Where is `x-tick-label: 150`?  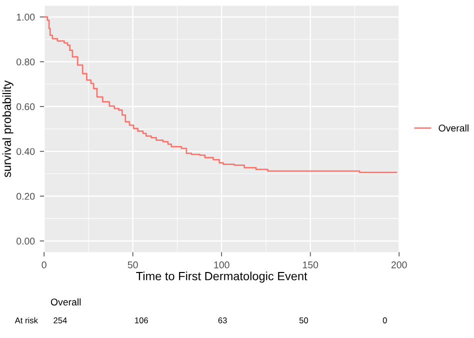 x-tick-label: 150 is located at coordinates (310, 264).